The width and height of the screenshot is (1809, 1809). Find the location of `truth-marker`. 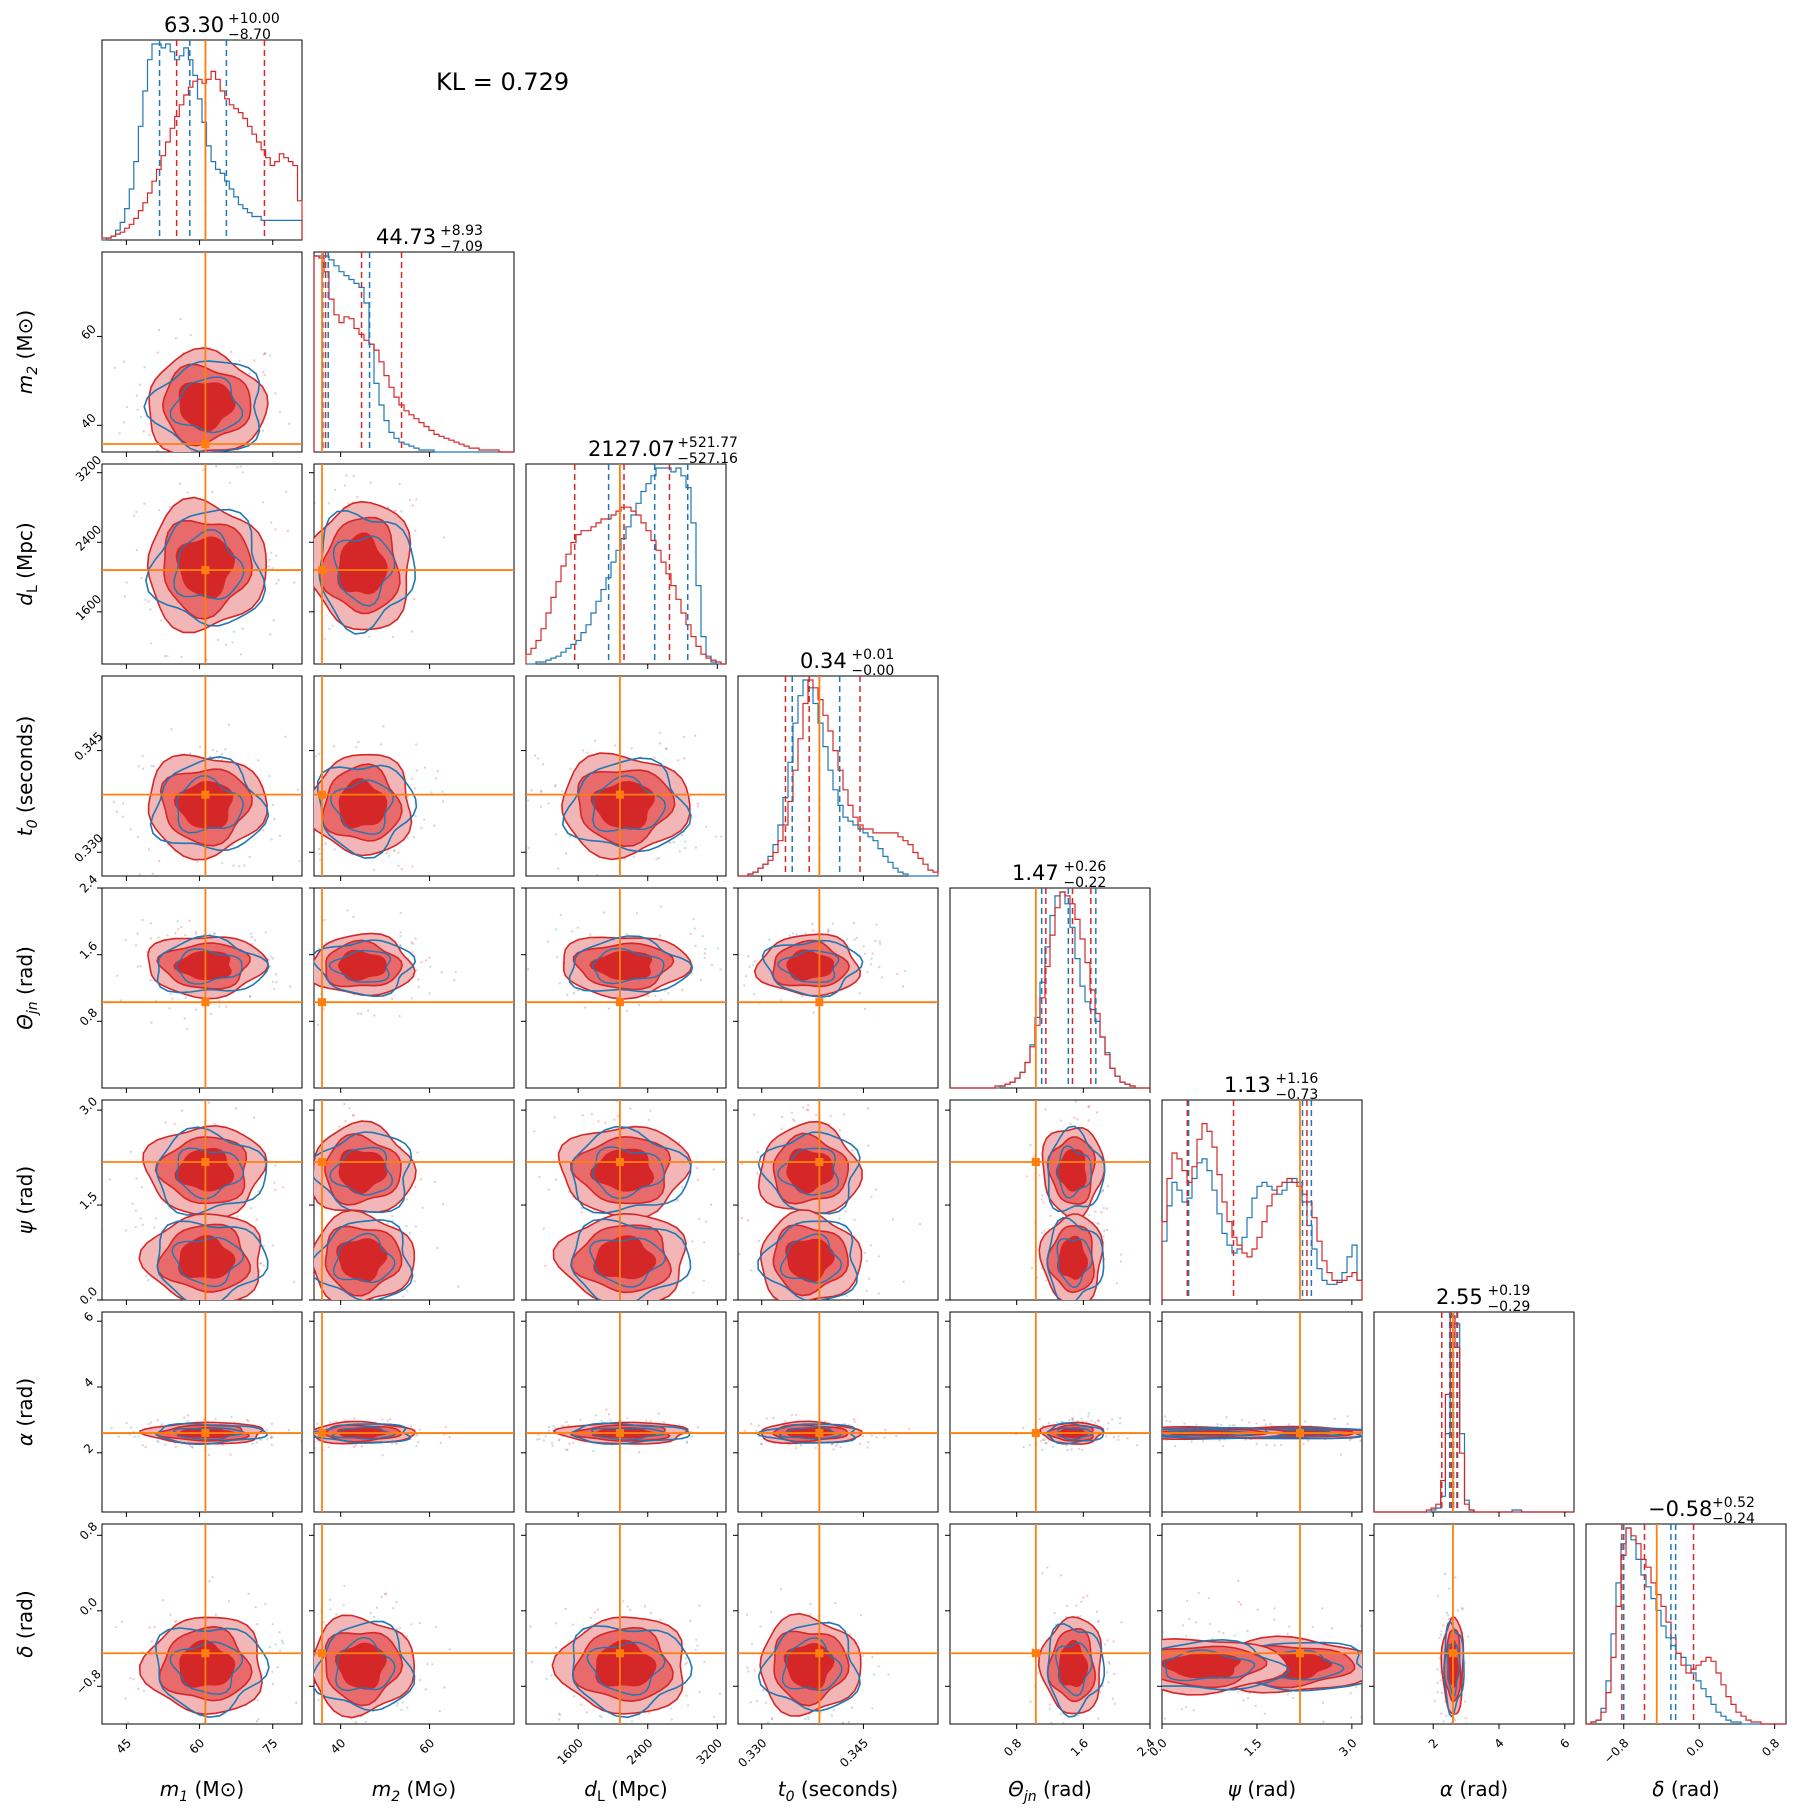

truth-marker is located at coordinates (205, 1433).